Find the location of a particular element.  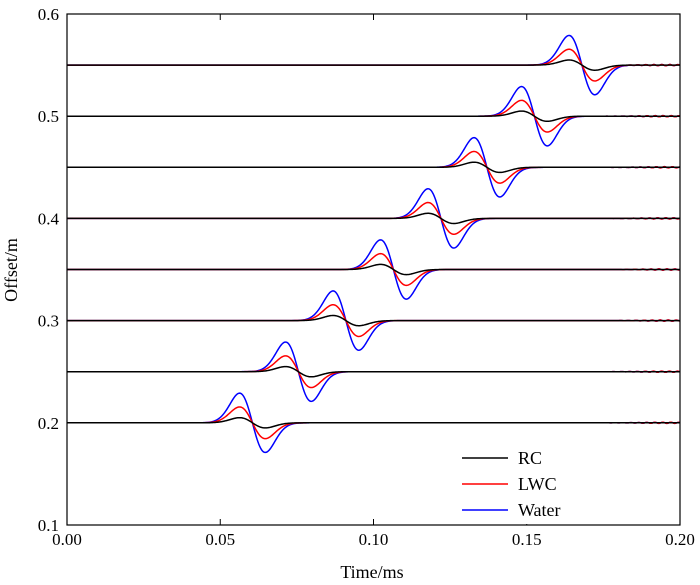

trace-0.3 is located at coordinates (374, 321).